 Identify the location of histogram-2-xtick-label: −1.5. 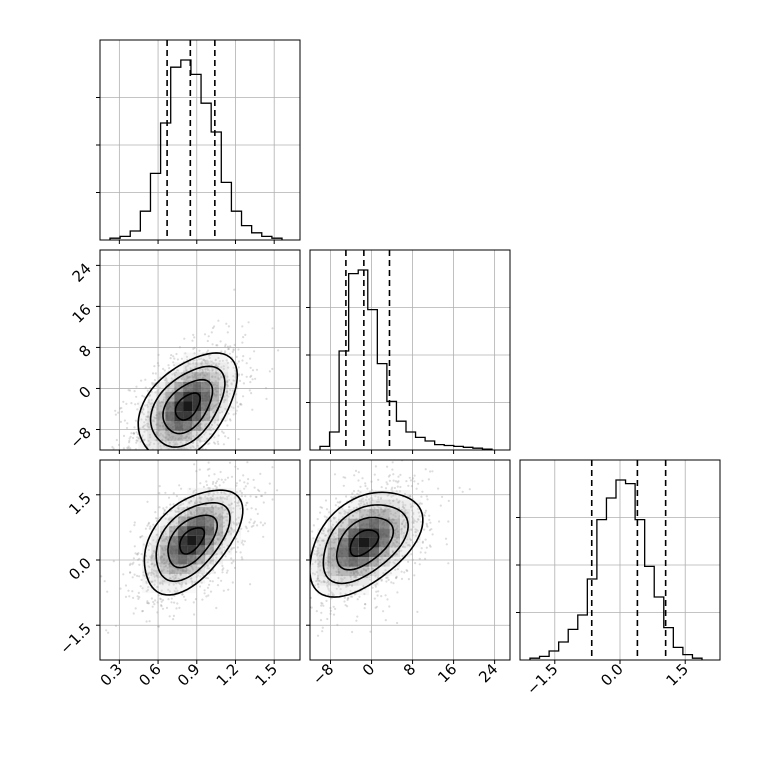
(542, 679).